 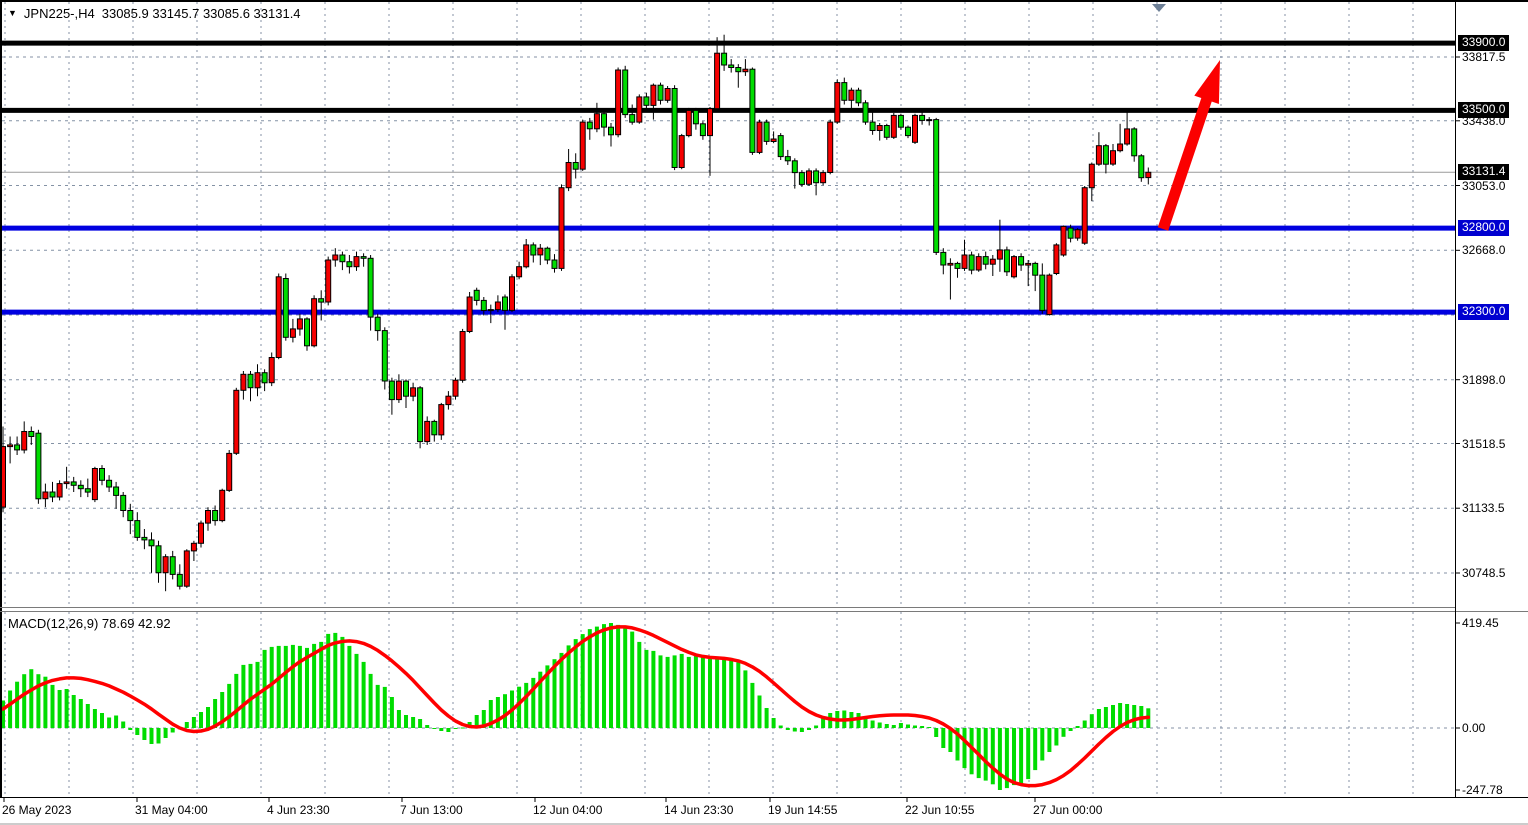 I want to click on macd-tick-label: 419.45, so click(x=1480, y=623).